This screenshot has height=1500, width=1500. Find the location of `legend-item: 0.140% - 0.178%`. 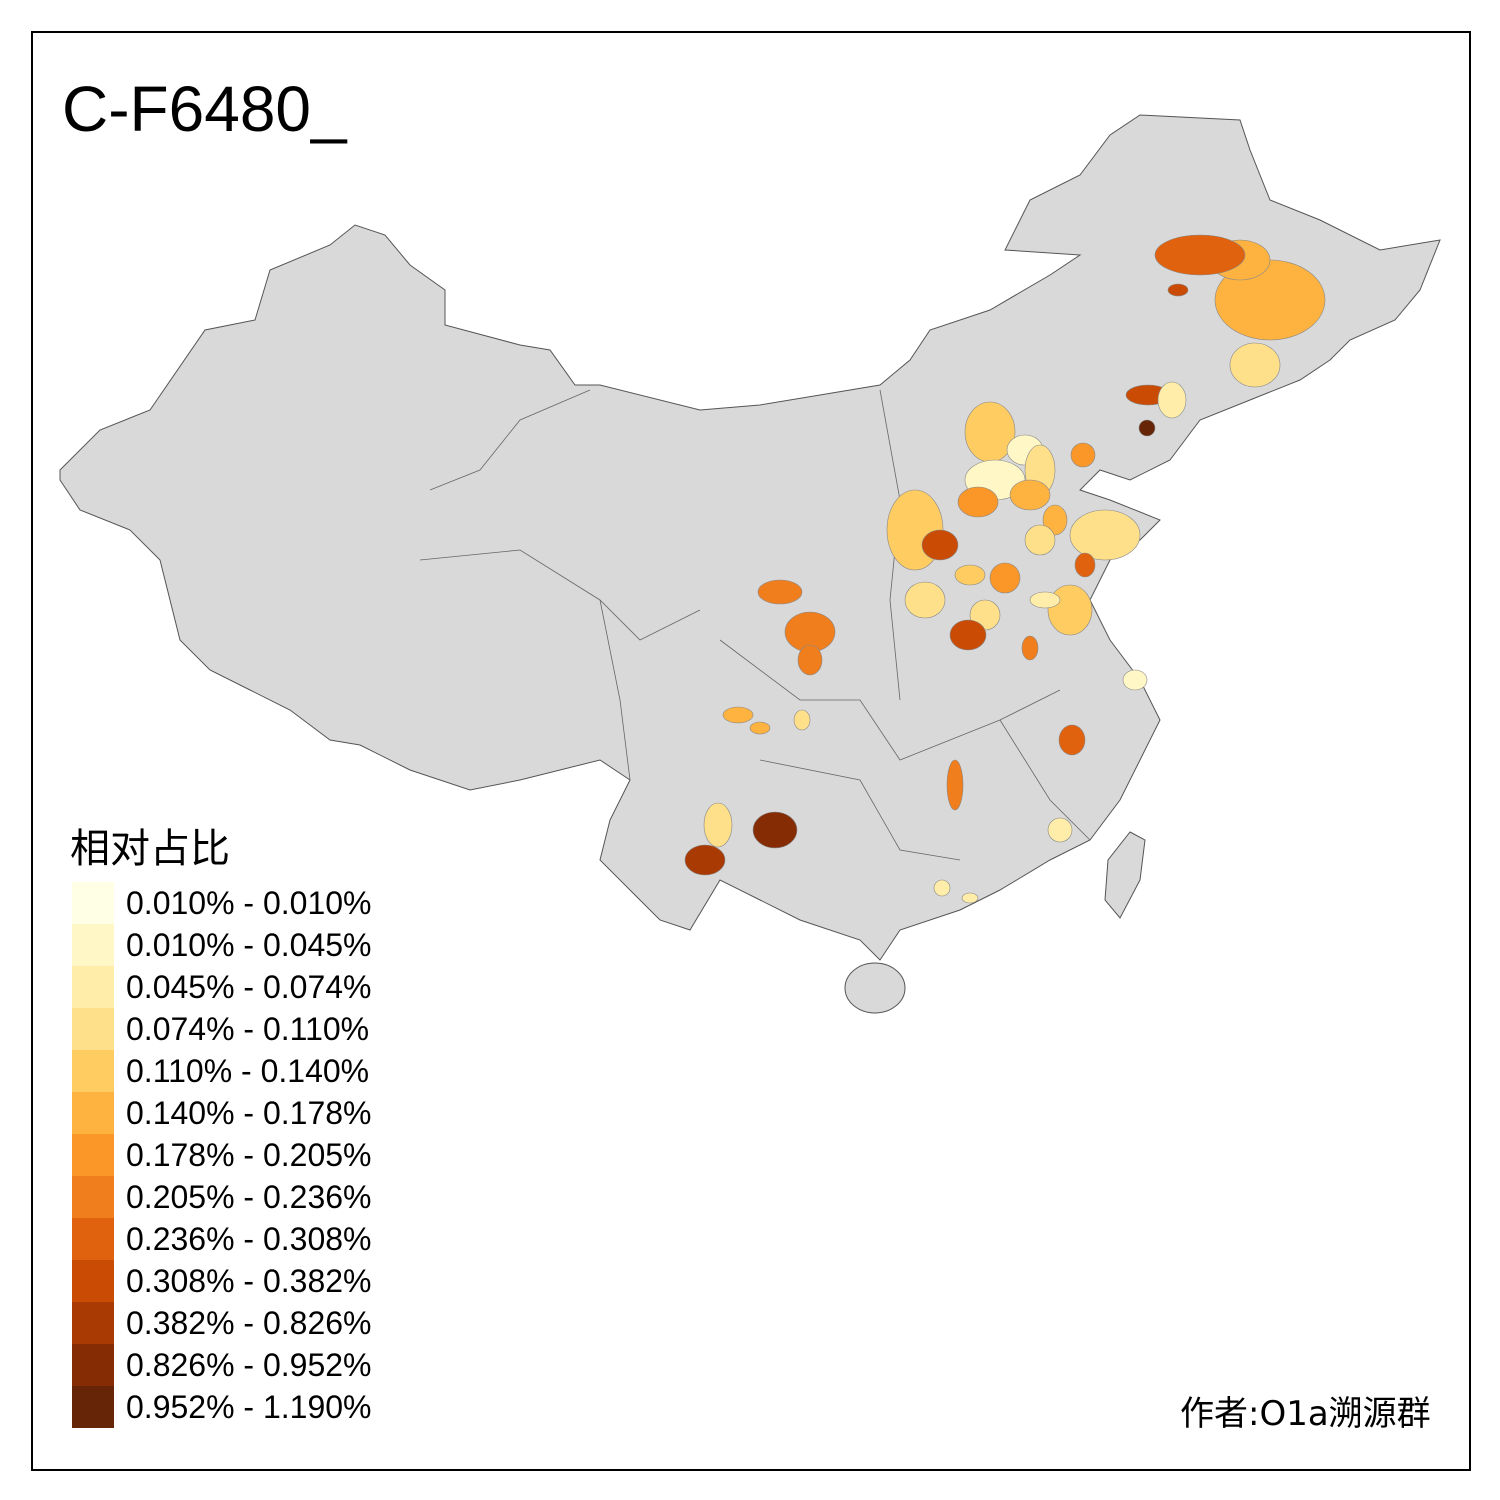

legend-item: 0.140% - 0.178% is located at coordinates (222, 1113).